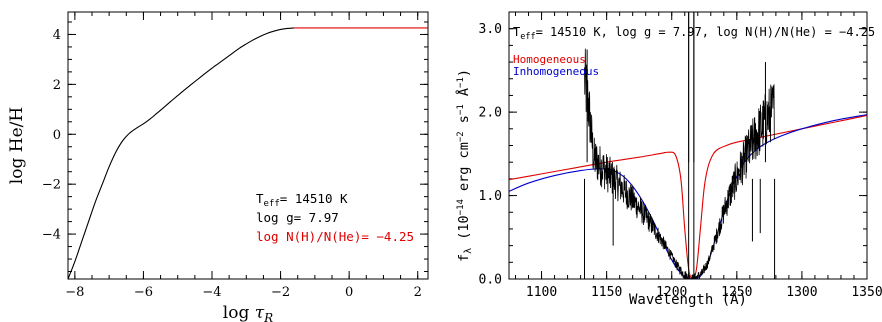 The height and width of the screenshot is (322, 882). What do you see at coordinates (490, 280) in the screenshot?
I see `y-tick-label: 0.0` at bounding box center [490, 280].